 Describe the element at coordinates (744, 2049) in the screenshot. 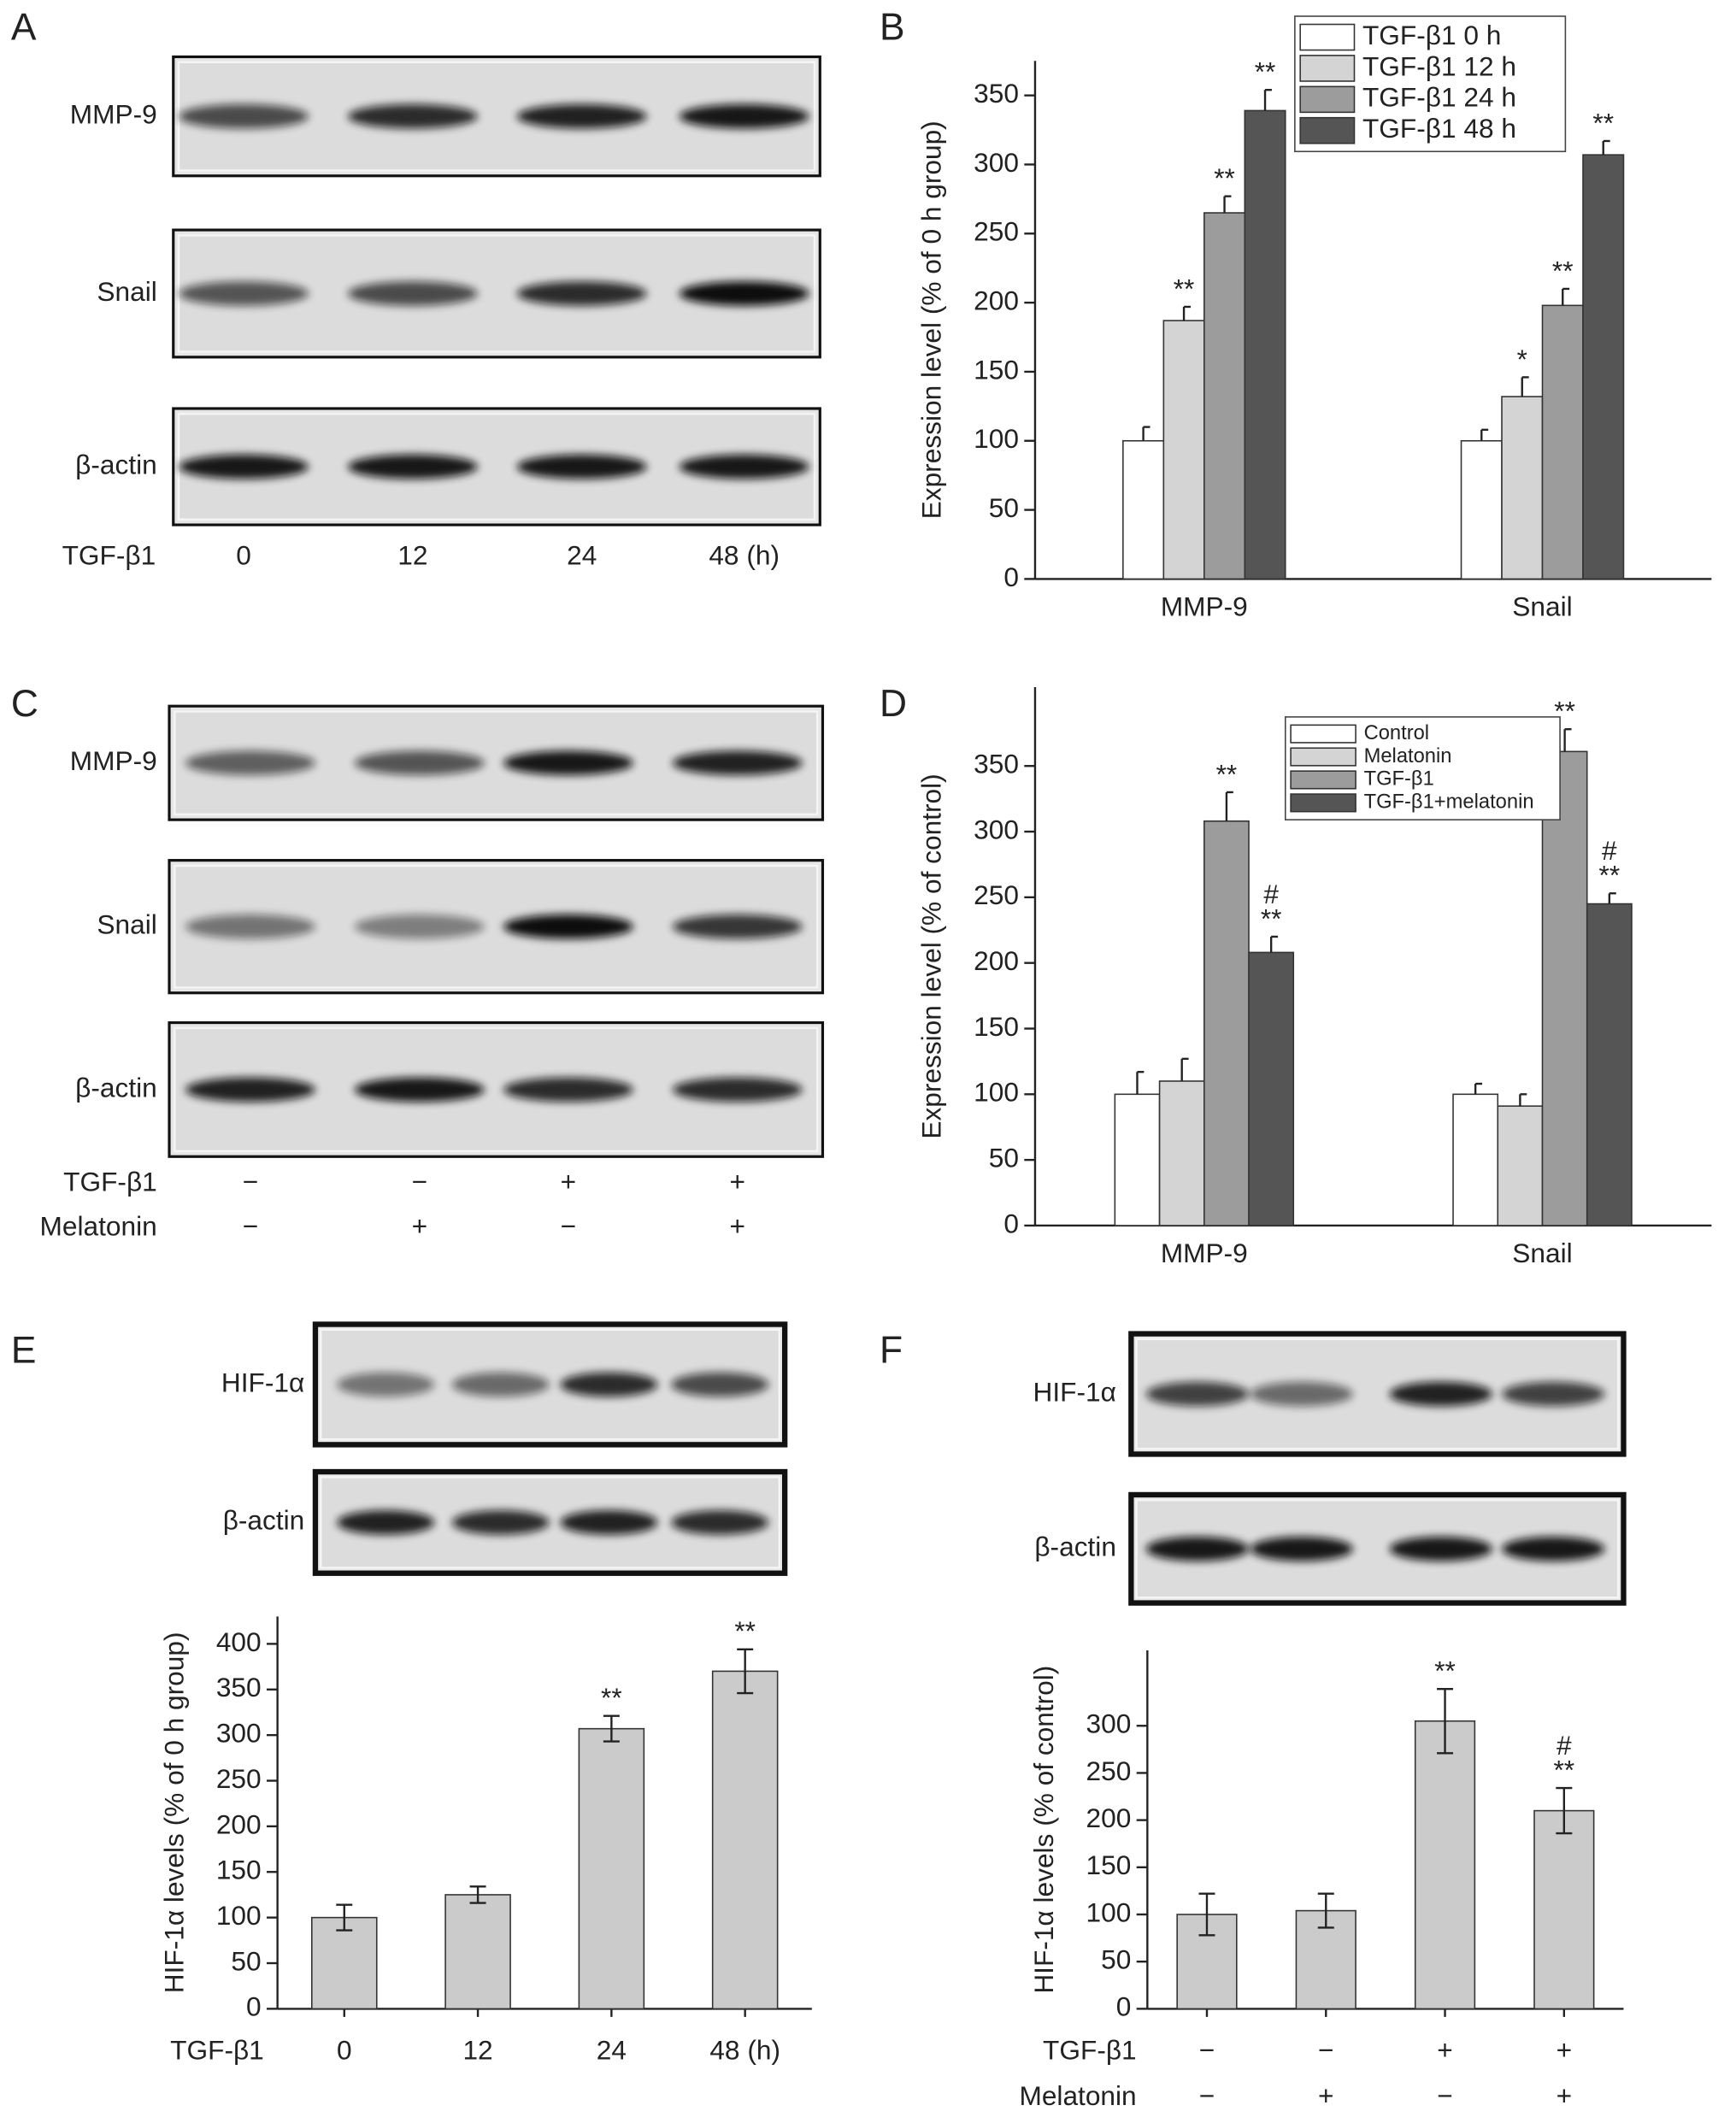

I see `x-tick-label: 48 (h)` at that location.